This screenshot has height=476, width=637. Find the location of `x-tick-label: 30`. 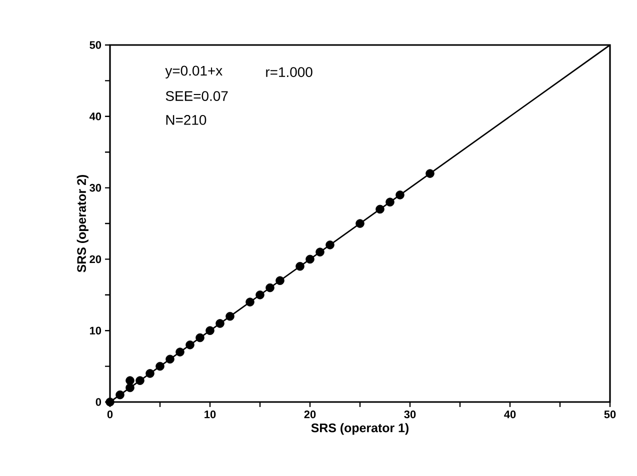

x-tick-label: 30 is located at coordinates (410, 414).